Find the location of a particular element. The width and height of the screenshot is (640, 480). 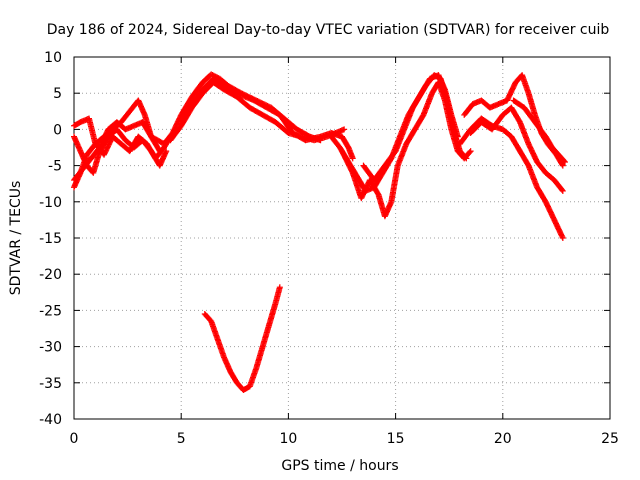

y-axis-label: SDTVAR / TECUs is located at coordinates (16, 238).